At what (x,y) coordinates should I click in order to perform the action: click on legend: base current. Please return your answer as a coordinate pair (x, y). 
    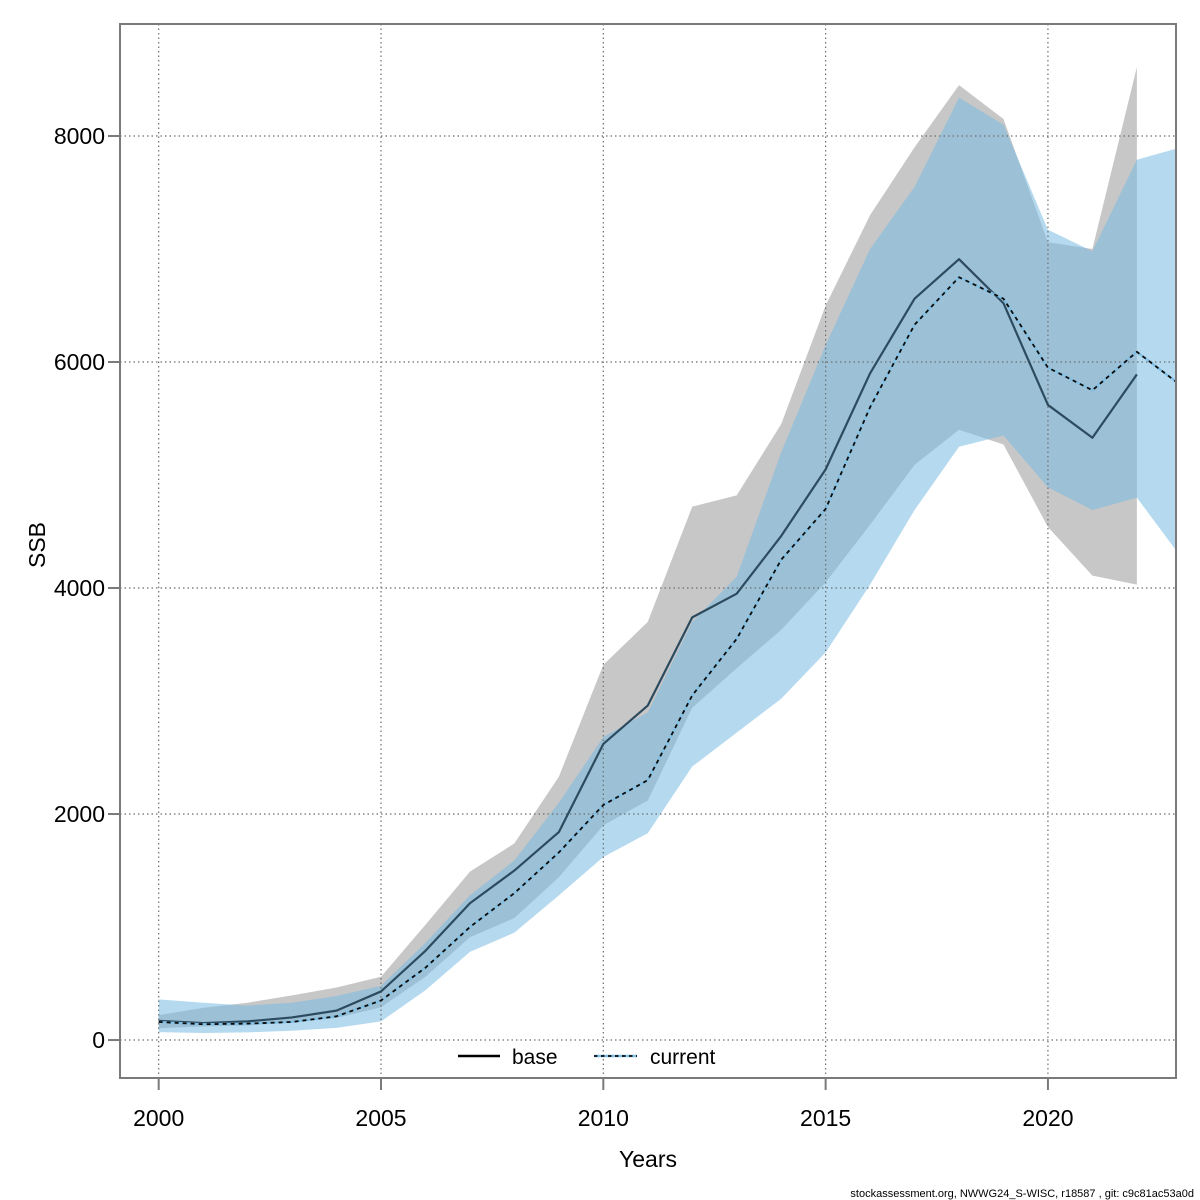
    Looking at the image, I should click on (587, 1057).